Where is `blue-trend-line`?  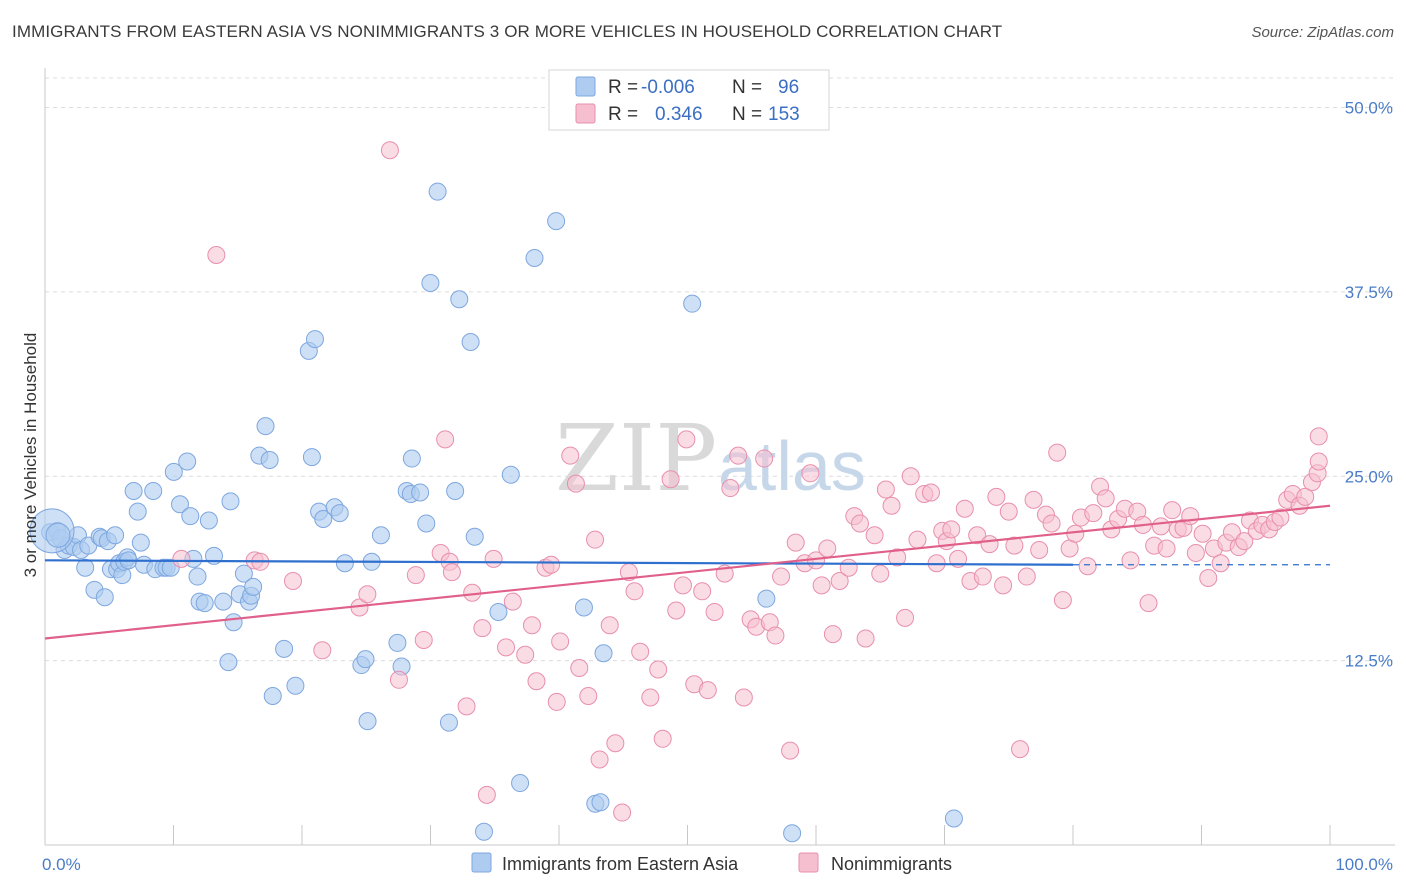 blue-trend-line is located at coordinates (559, 562).